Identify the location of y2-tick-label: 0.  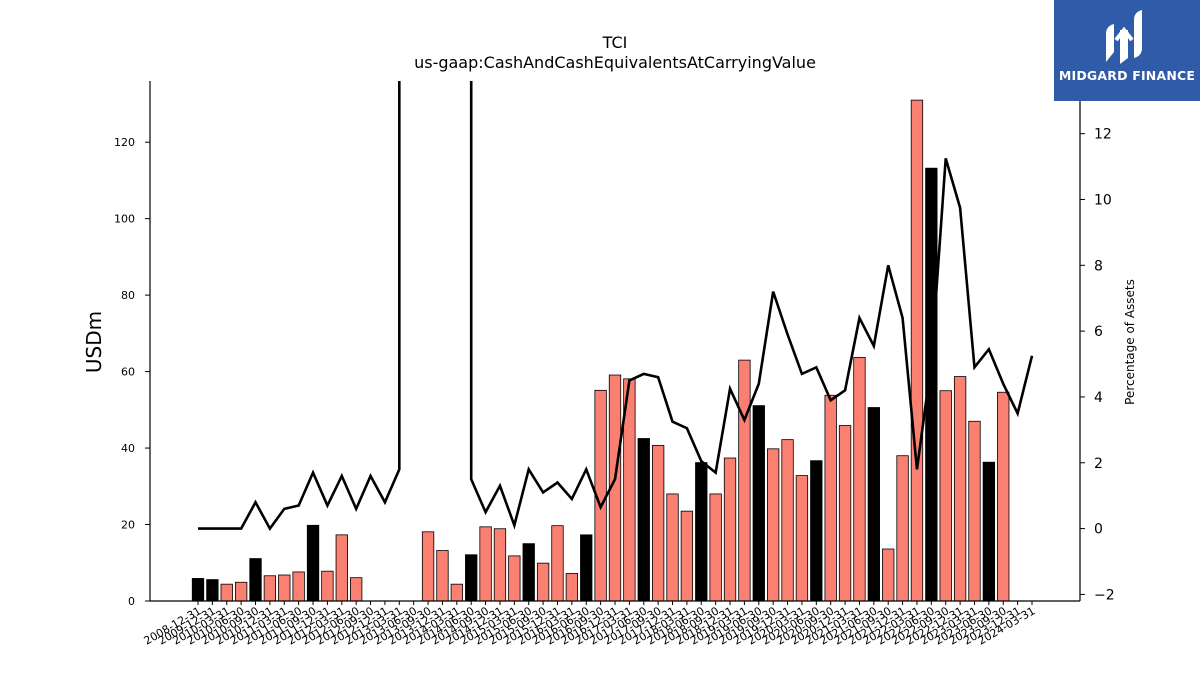
(1098, 530).